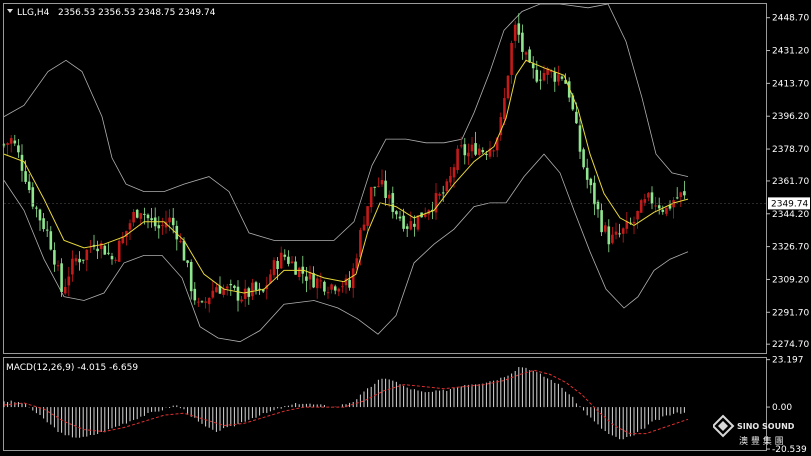 This screenshot has width=811, height=456. What do you see at coordinates (10, 11) in the screenshot?
I see `triangle-down-icon` at bounding box center [10, 11].